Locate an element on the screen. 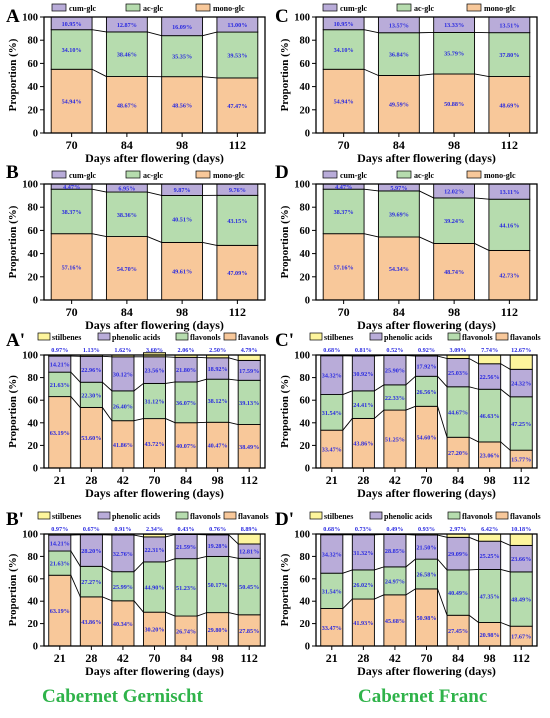 The width and height of the screenshot is (550, 718). y-tick-label: 40 is located at coordinates (305, 87).